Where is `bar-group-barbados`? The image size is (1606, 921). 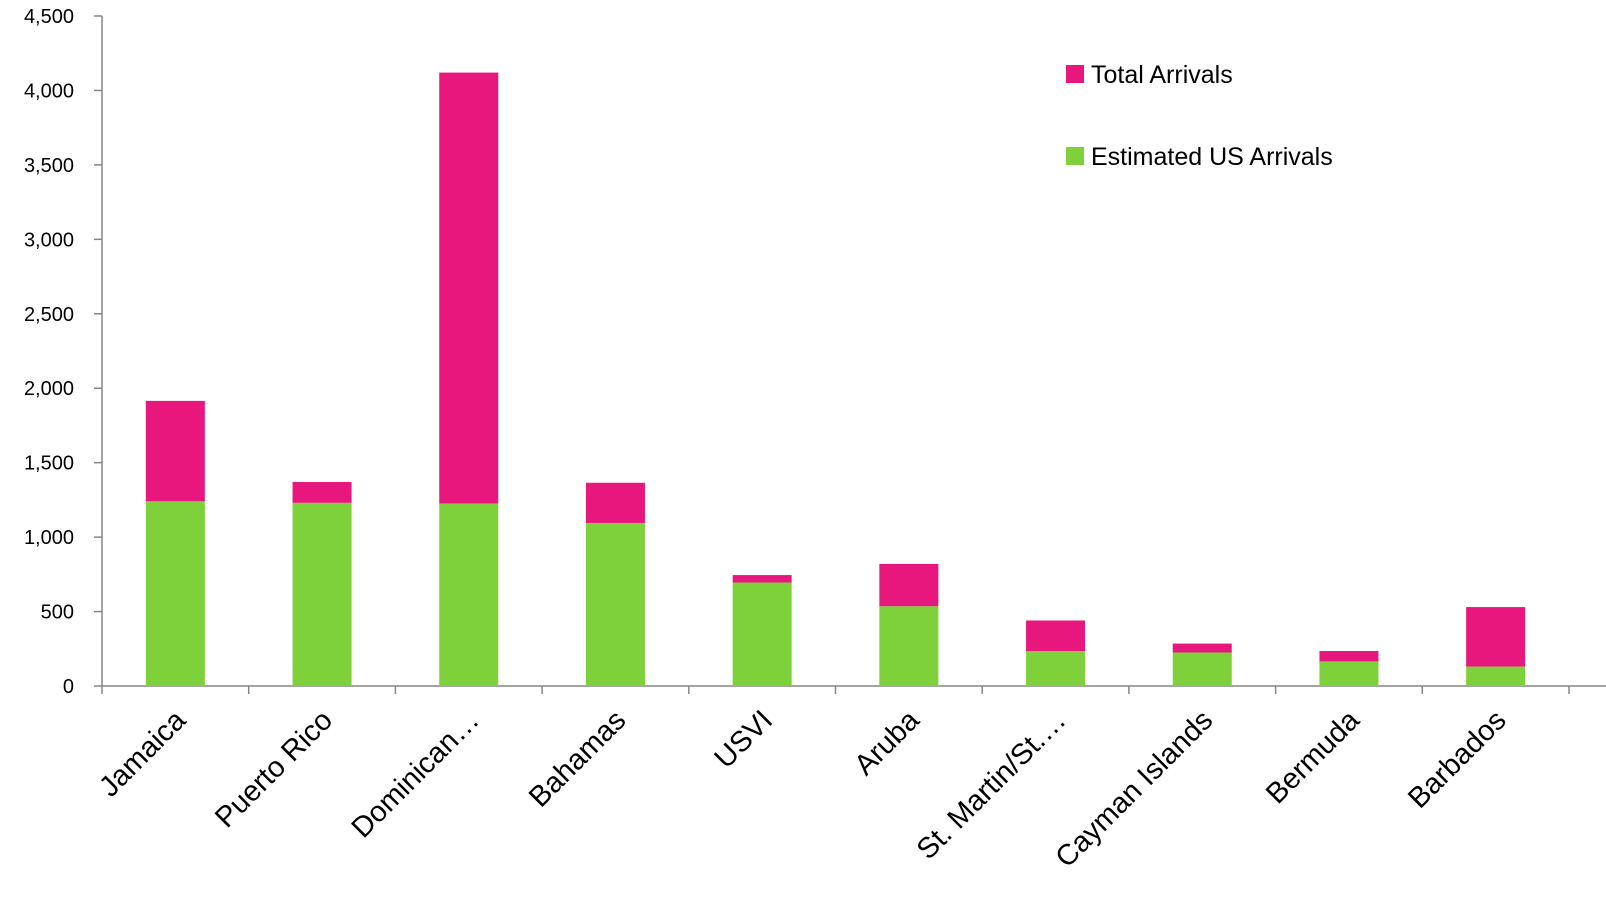 bar-group-barbados is located at coordinates (1496, 646).